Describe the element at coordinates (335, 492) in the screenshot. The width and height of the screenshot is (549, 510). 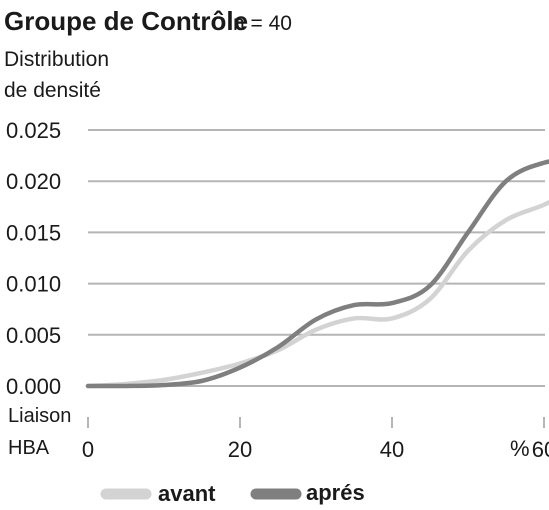
I see `legend-label-apres: aprés` at that location.